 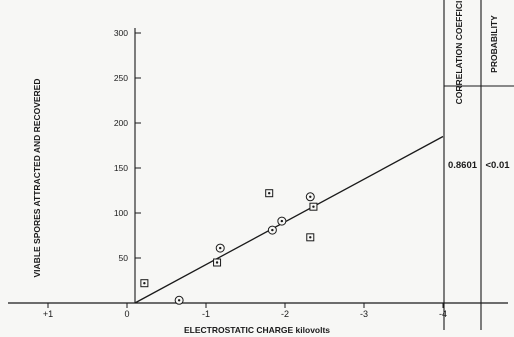 I want to click on y-tick-label: 250, so click(x=121, y=78).